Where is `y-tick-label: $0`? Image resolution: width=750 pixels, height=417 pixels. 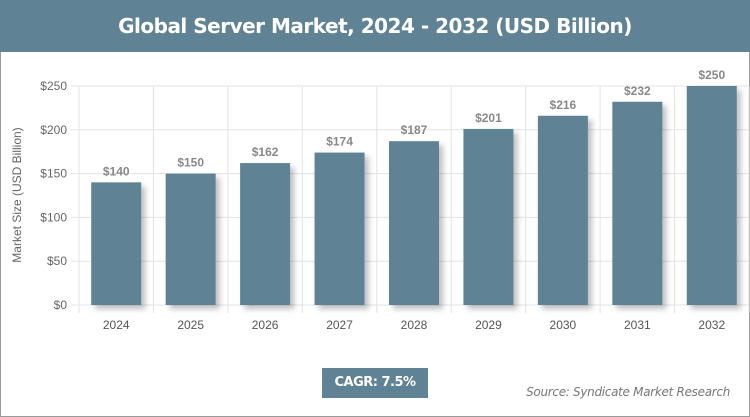 y-tick-label: $0 is located at coordinates (61, 305).